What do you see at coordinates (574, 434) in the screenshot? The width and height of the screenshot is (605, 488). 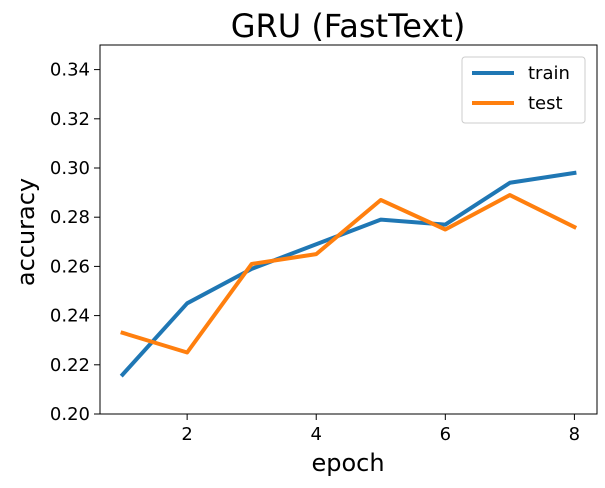 I see `x-tick-label: 8` at bounding box center [574, 434].